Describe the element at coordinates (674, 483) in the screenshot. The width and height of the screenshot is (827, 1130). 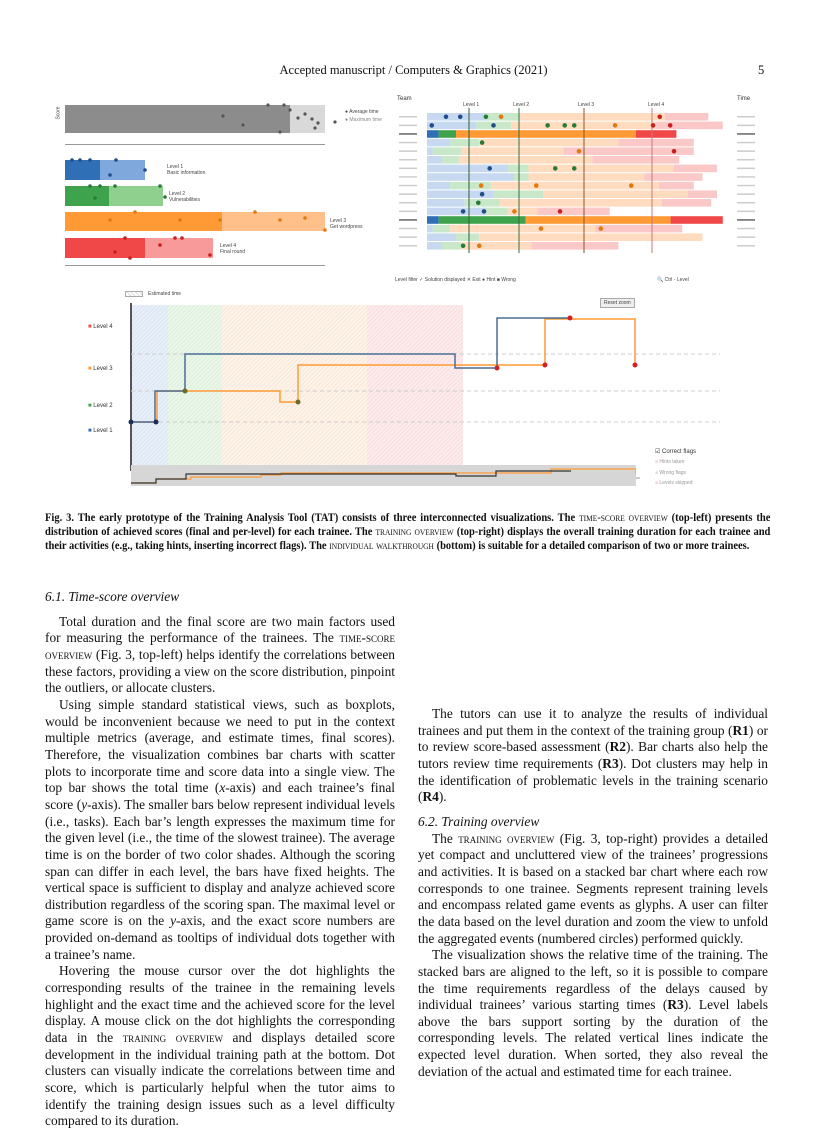
I see `toggle-levels-skipped: ■ Levels skipped` at that location.